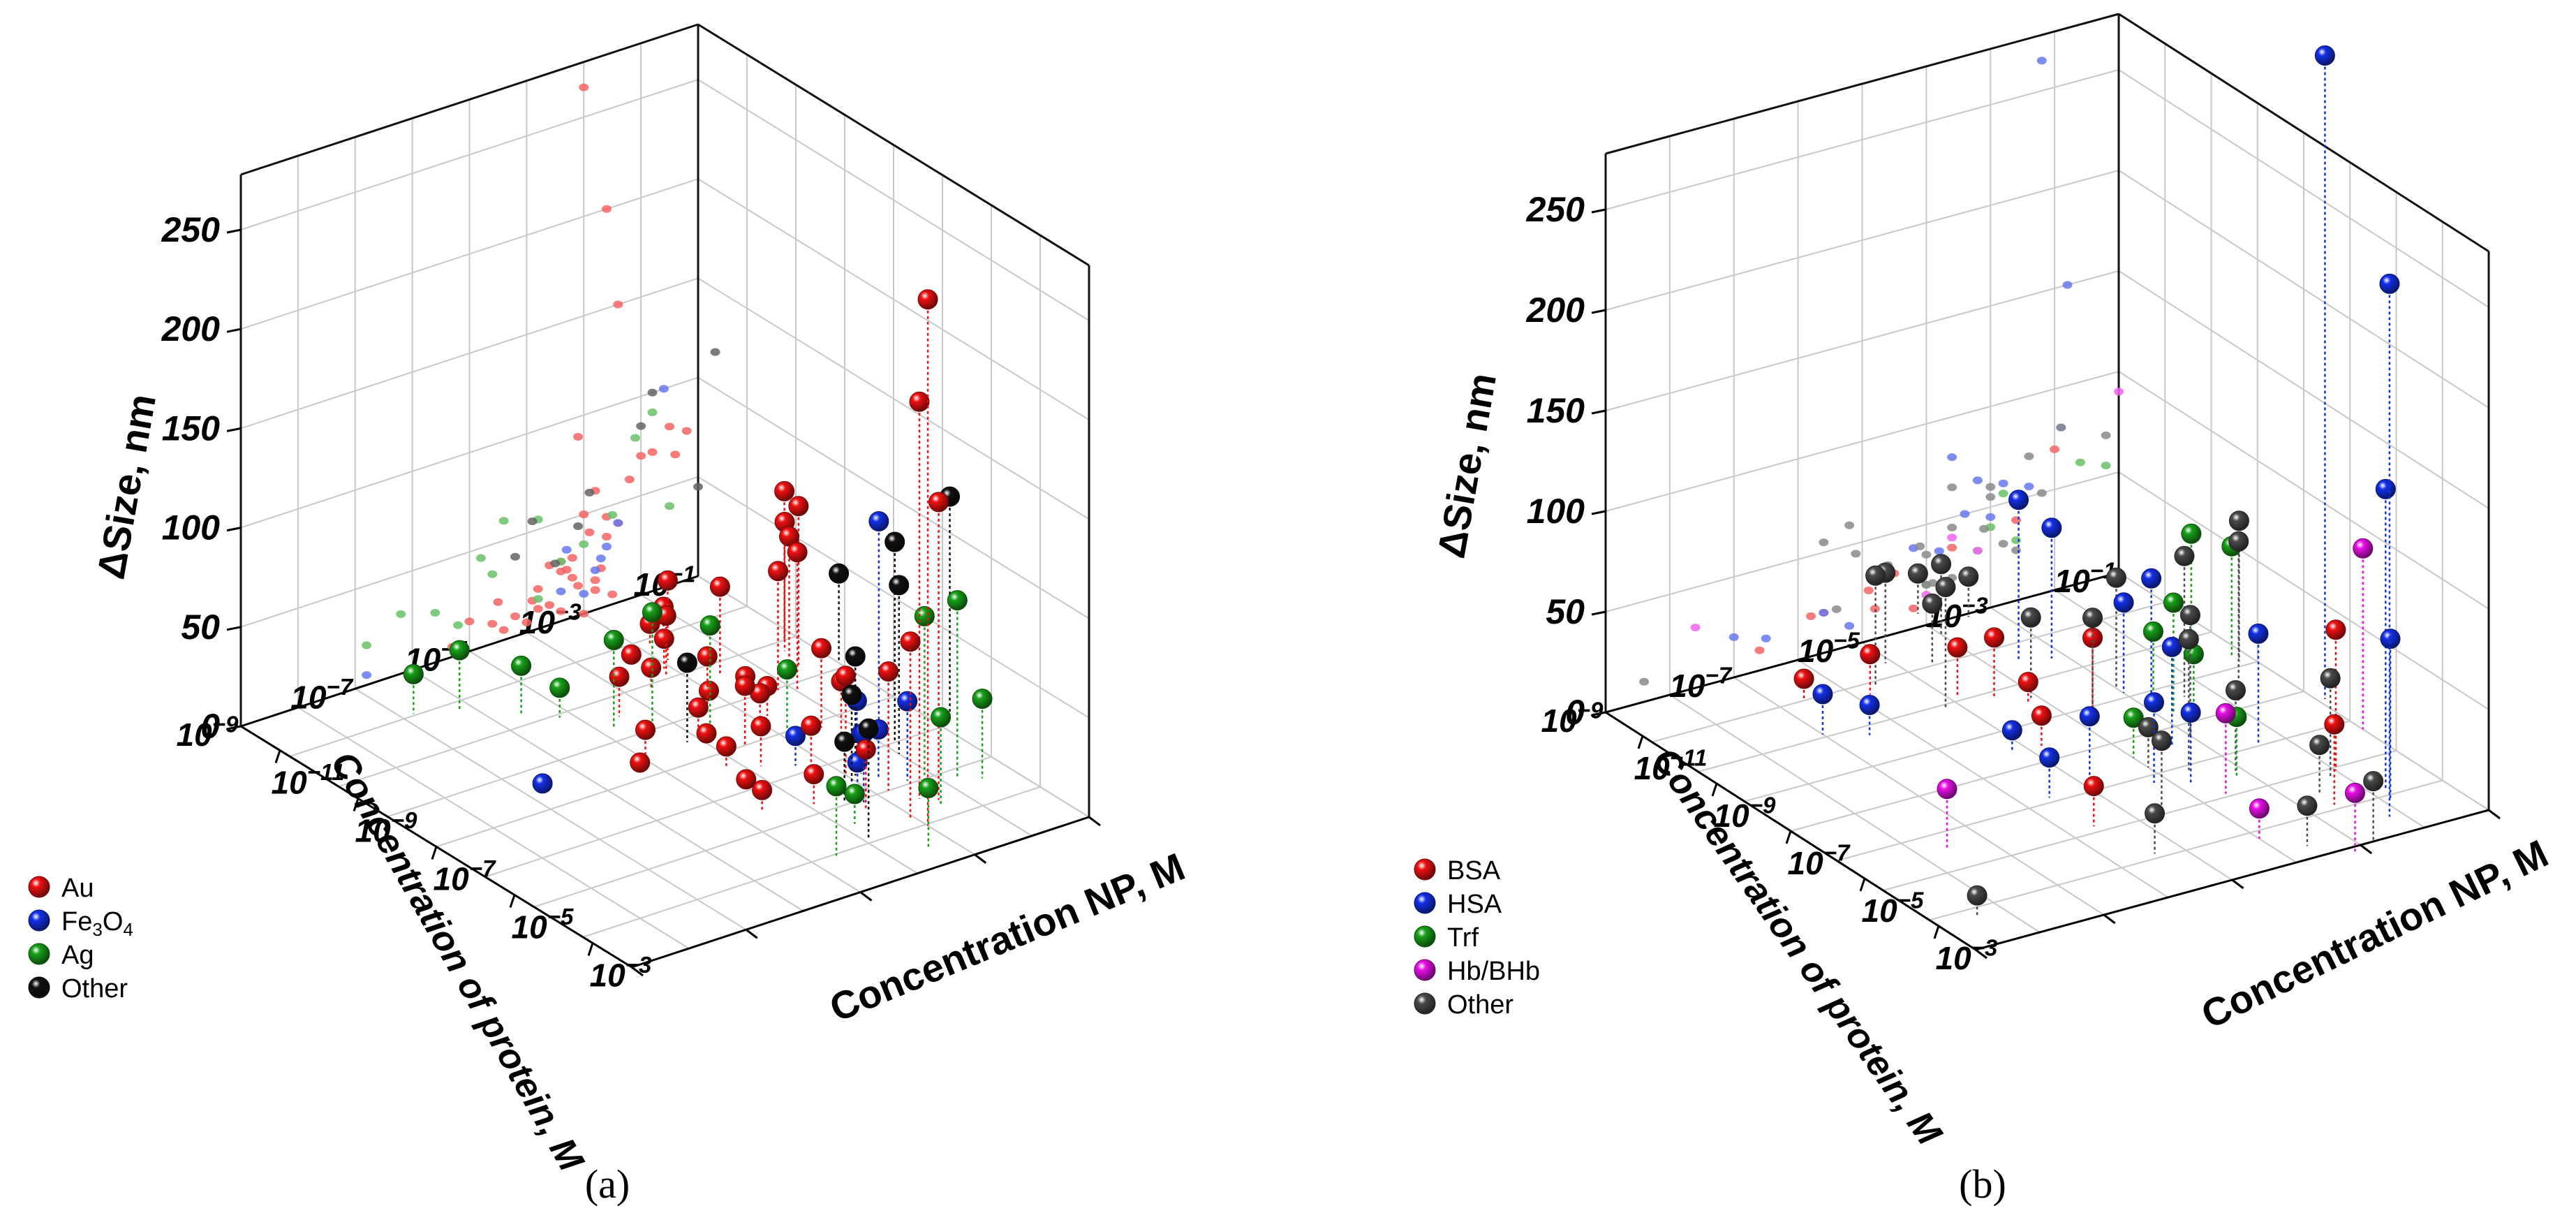  What do you see at coordinates (1493, 971) in the screenshot?
I see `legend-label: Hb/BHb` at bounding box center [1493, 971].